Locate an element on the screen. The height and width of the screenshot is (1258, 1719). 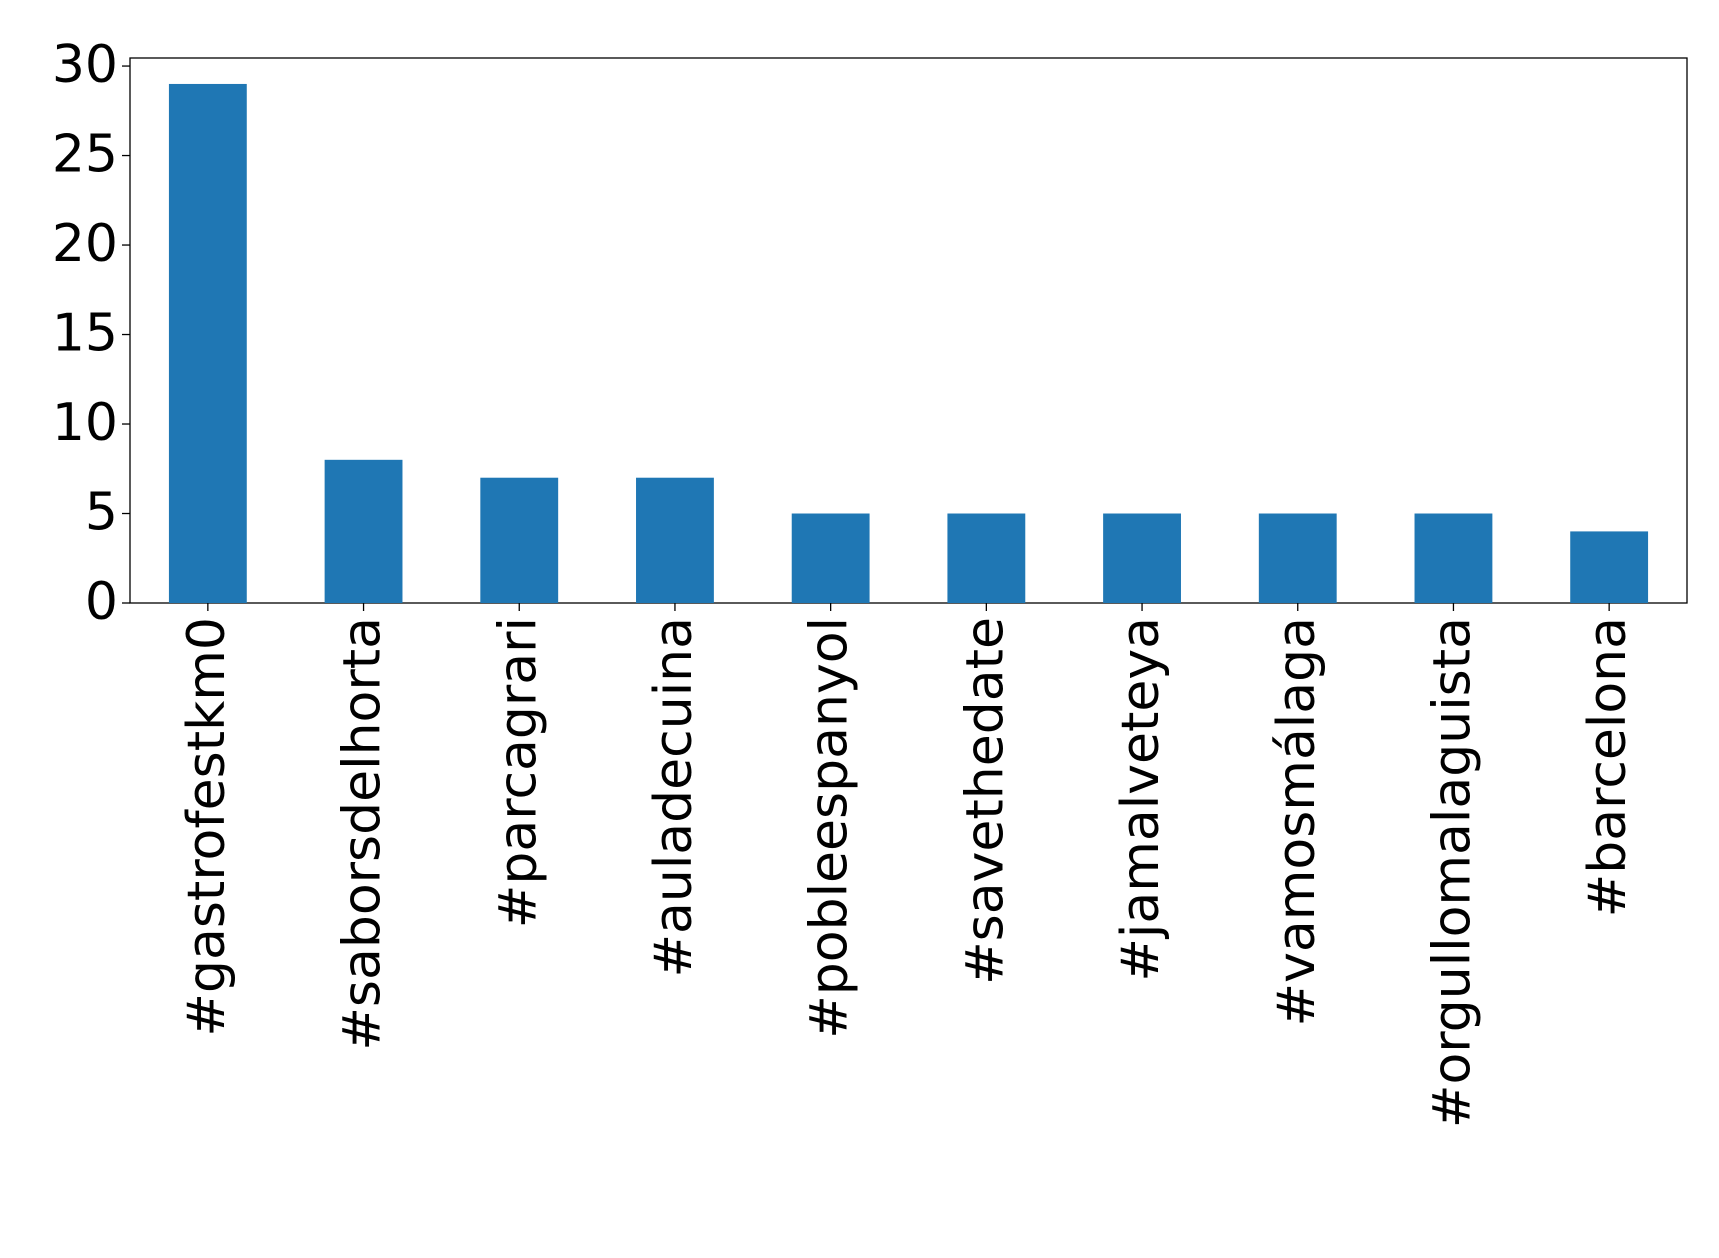
y-tick-label: 5 is located at coordinates (101, 513).